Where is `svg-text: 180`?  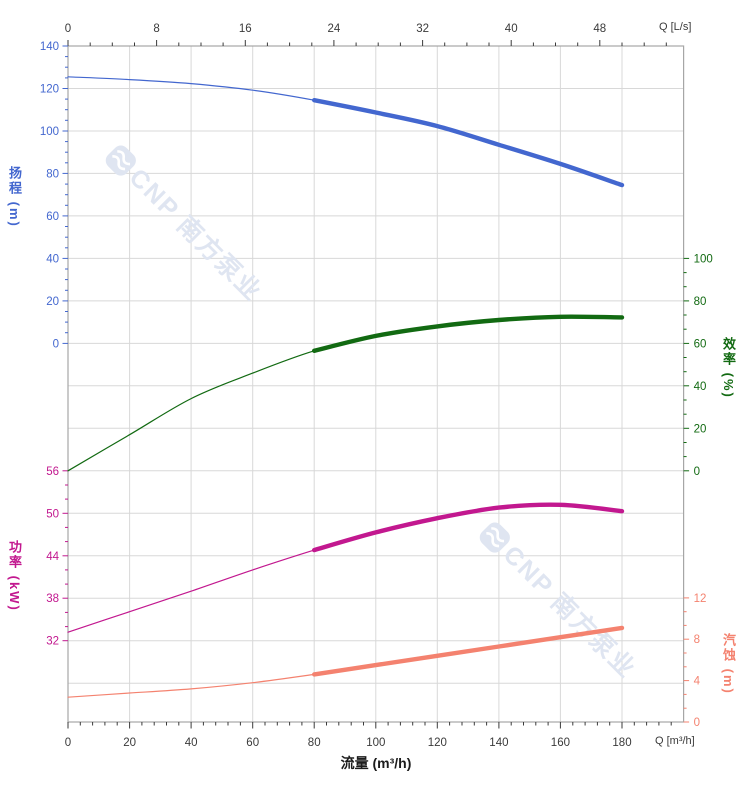
svg-text: 180 is located at coordinates (621, 743).